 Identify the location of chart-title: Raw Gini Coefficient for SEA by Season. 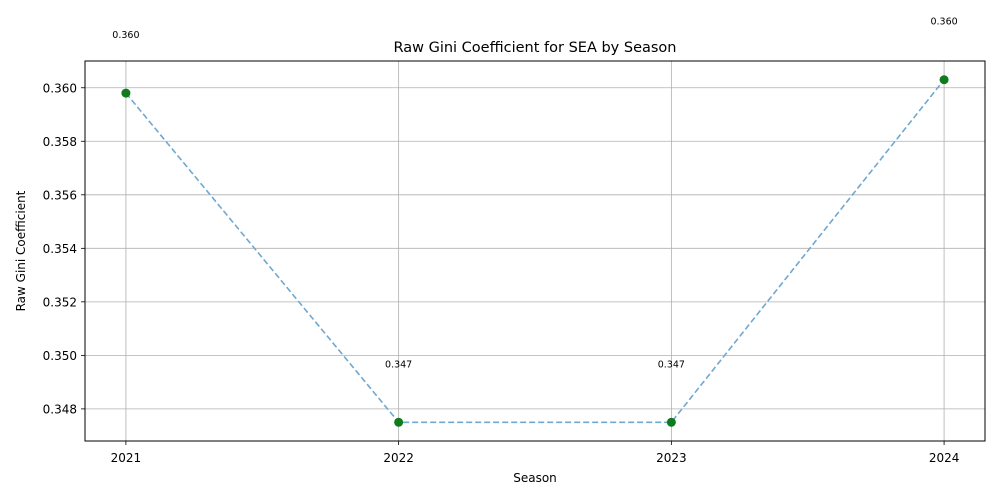
(534, 48).